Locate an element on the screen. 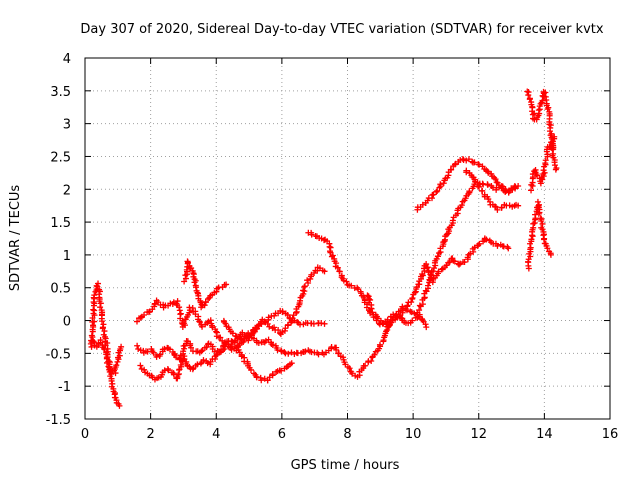  y-tick-label: 1.5 is located at coordinates (60, 223).